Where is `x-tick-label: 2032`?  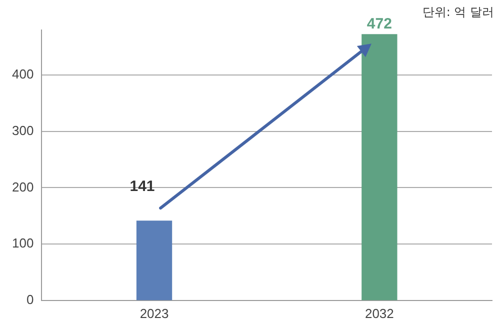
x-tick-label: 2032 is located at coordinates (379, 313).